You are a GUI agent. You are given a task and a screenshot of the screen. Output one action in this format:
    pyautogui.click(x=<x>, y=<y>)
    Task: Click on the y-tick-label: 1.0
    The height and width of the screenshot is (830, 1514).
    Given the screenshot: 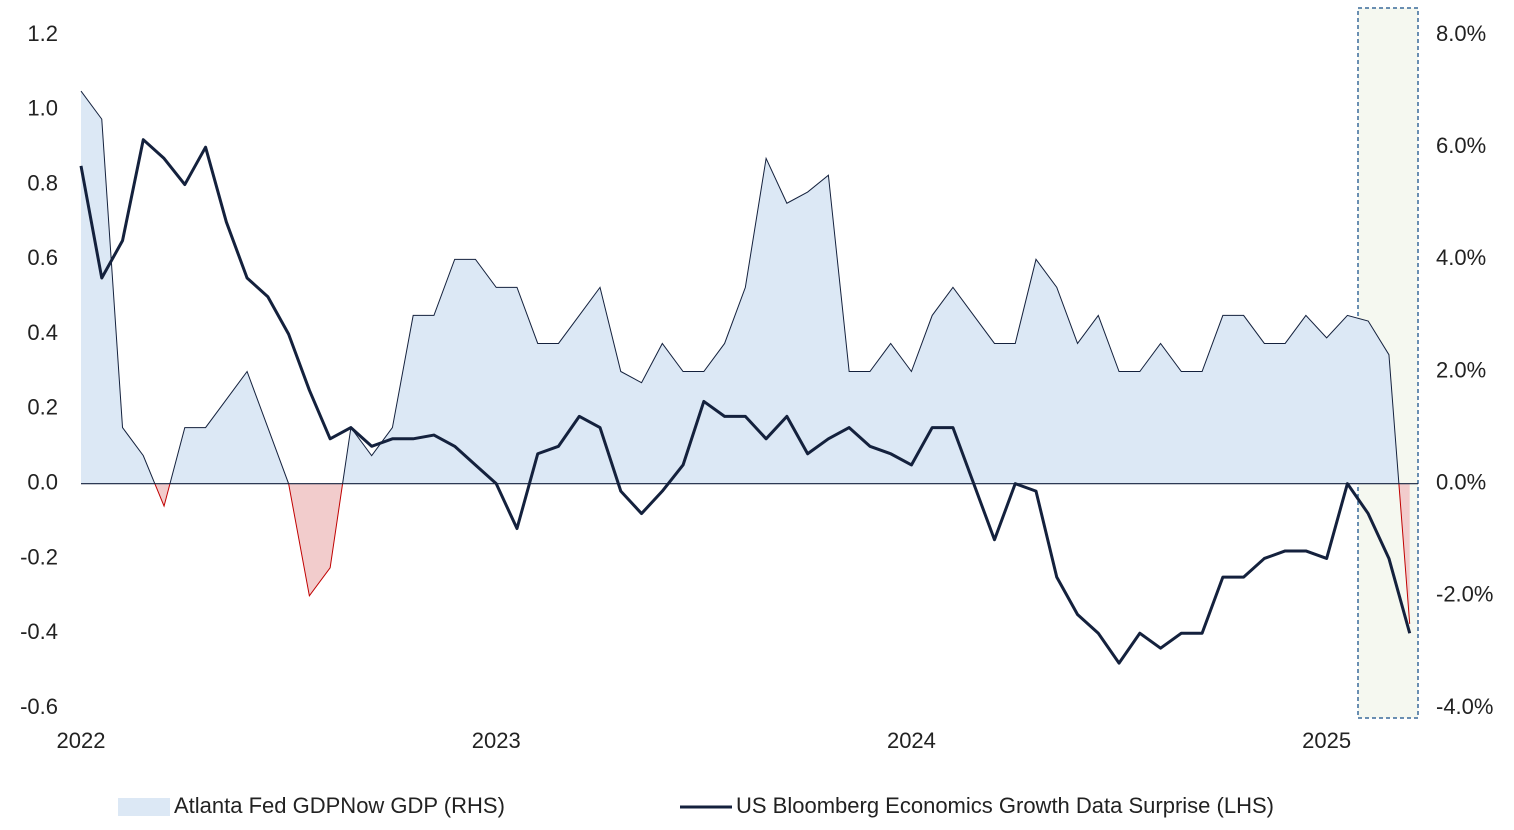 What is the action you would take?
    pyautogui.click(x=42, y=108)
    